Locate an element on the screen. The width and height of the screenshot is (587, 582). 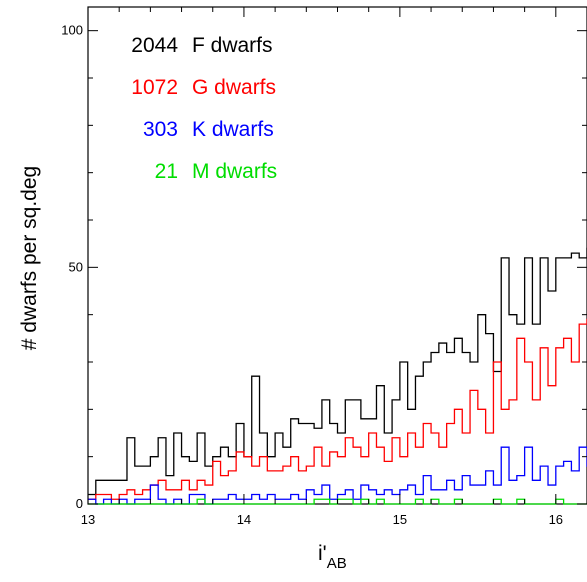
y-tick-label: 0 is located at coordinates (79, 503).